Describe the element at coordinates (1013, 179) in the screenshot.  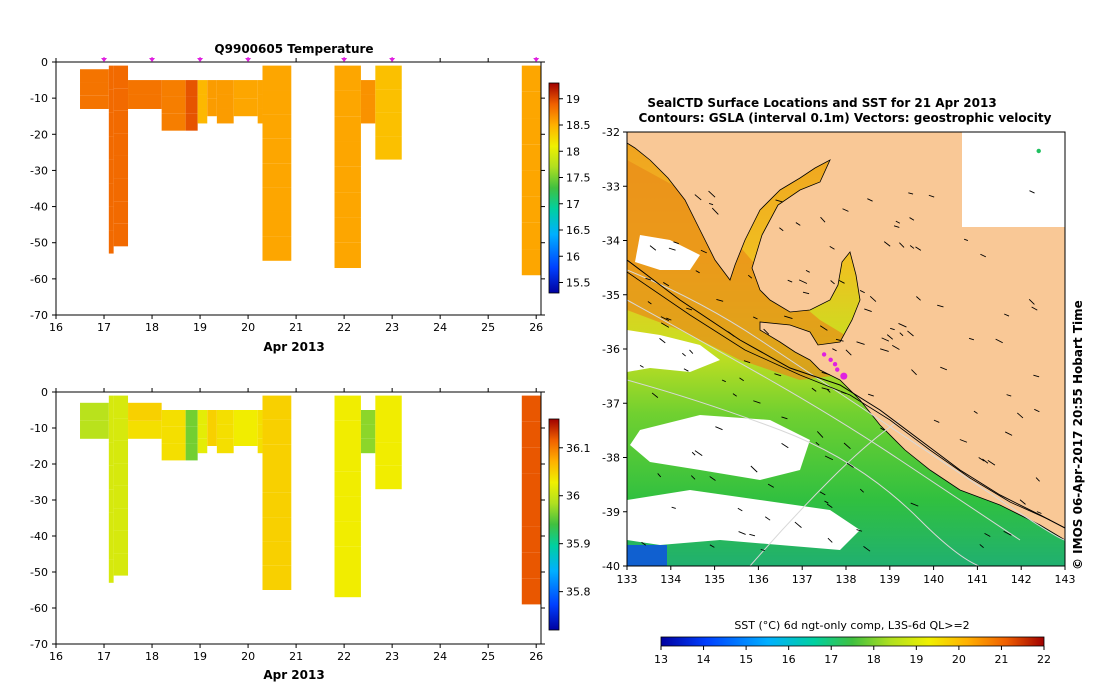
I see `no-data-box` at that location.